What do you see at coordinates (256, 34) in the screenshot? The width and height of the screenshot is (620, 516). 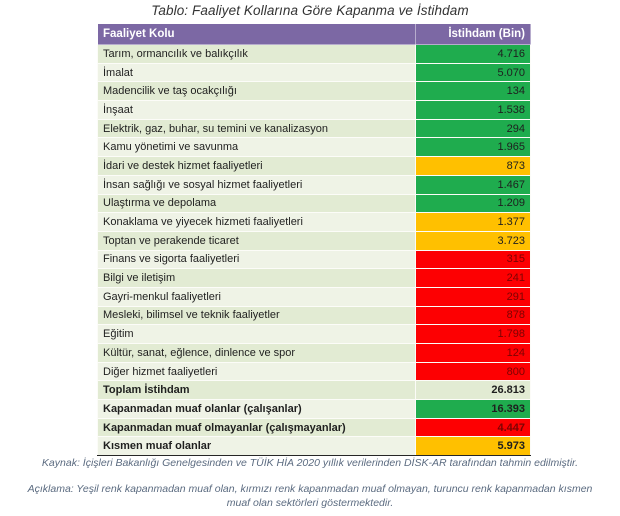 I see `header-activity-column: Faaliyet Kolu` at bounding box center [256, 34].